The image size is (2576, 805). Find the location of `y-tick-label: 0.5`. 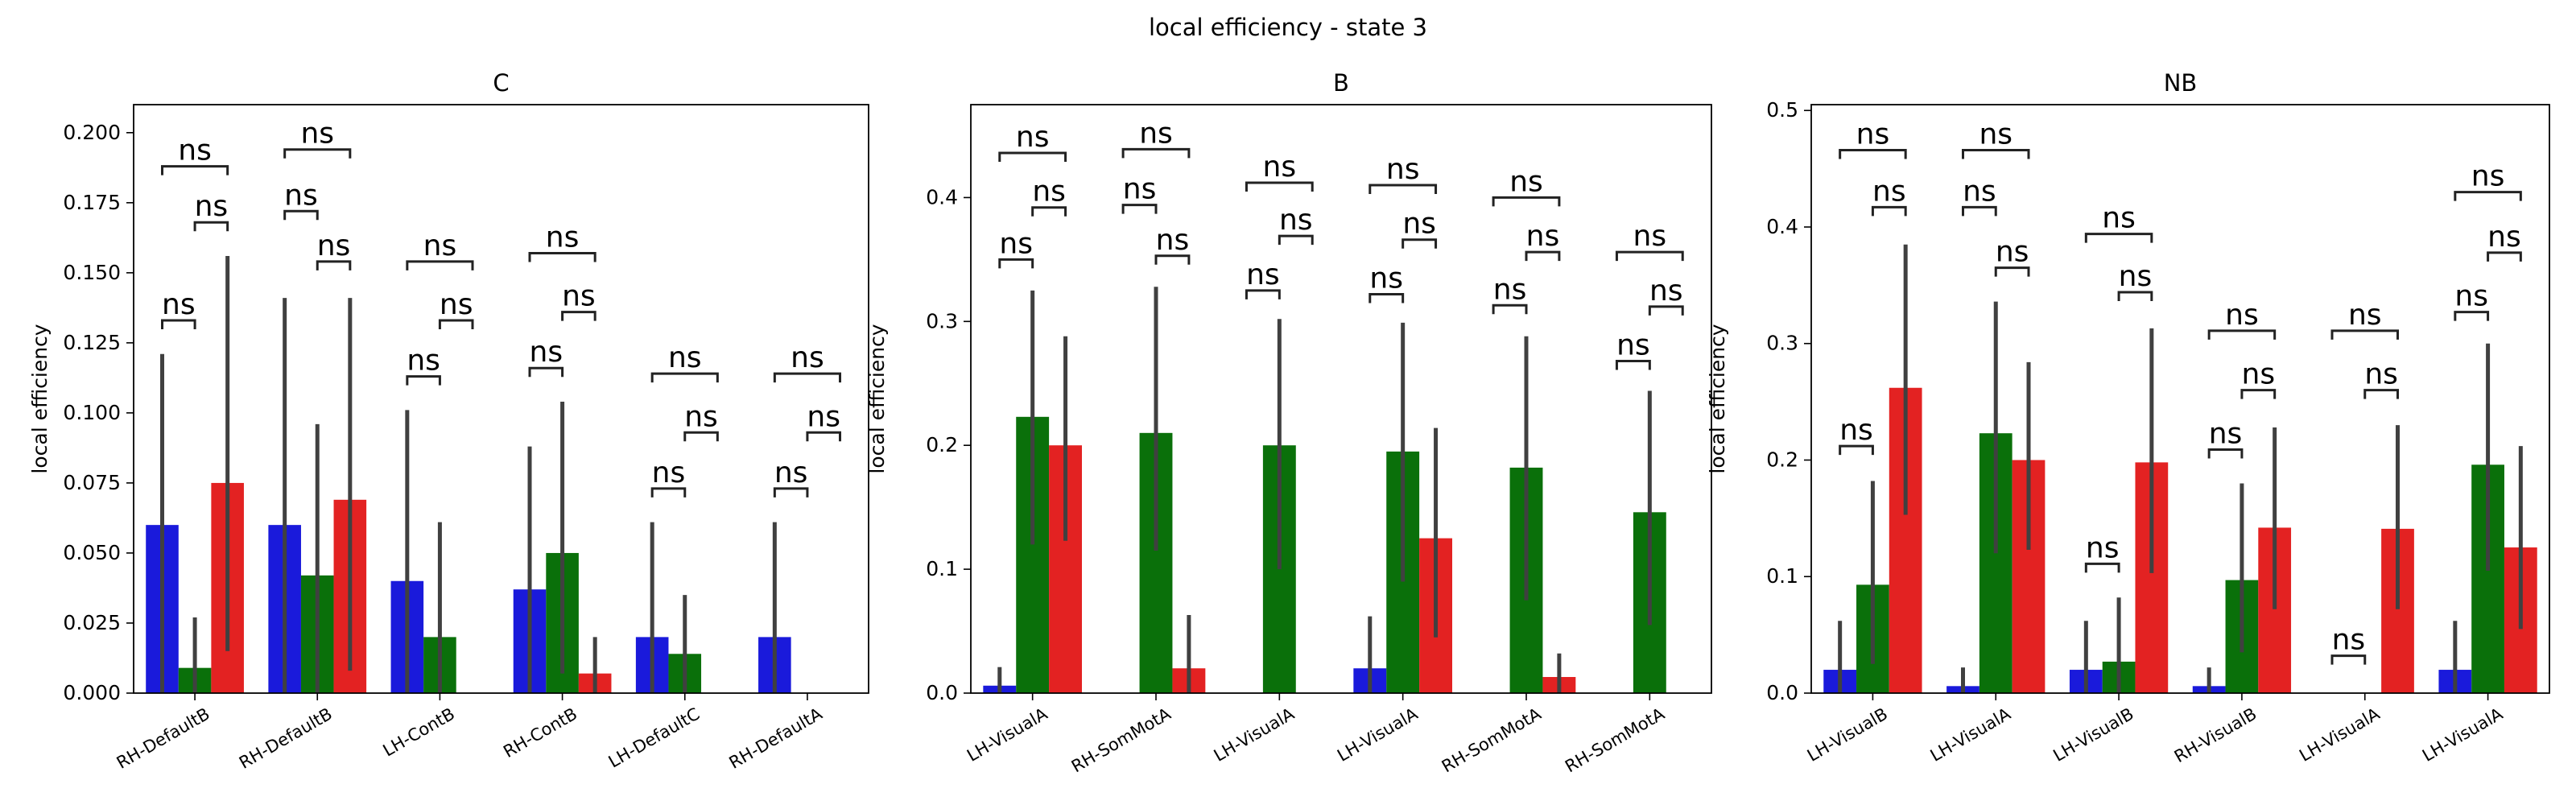

y-tick-label: 0.5 is located at coordinates (1782, 110).